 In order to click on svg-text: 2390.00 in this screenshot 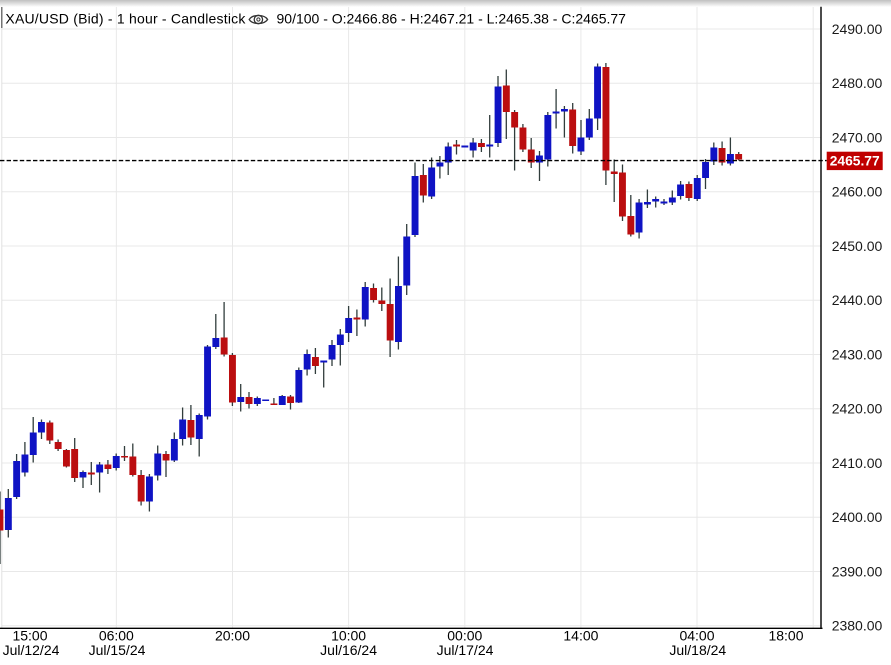, I will do `click(857, 571)`.